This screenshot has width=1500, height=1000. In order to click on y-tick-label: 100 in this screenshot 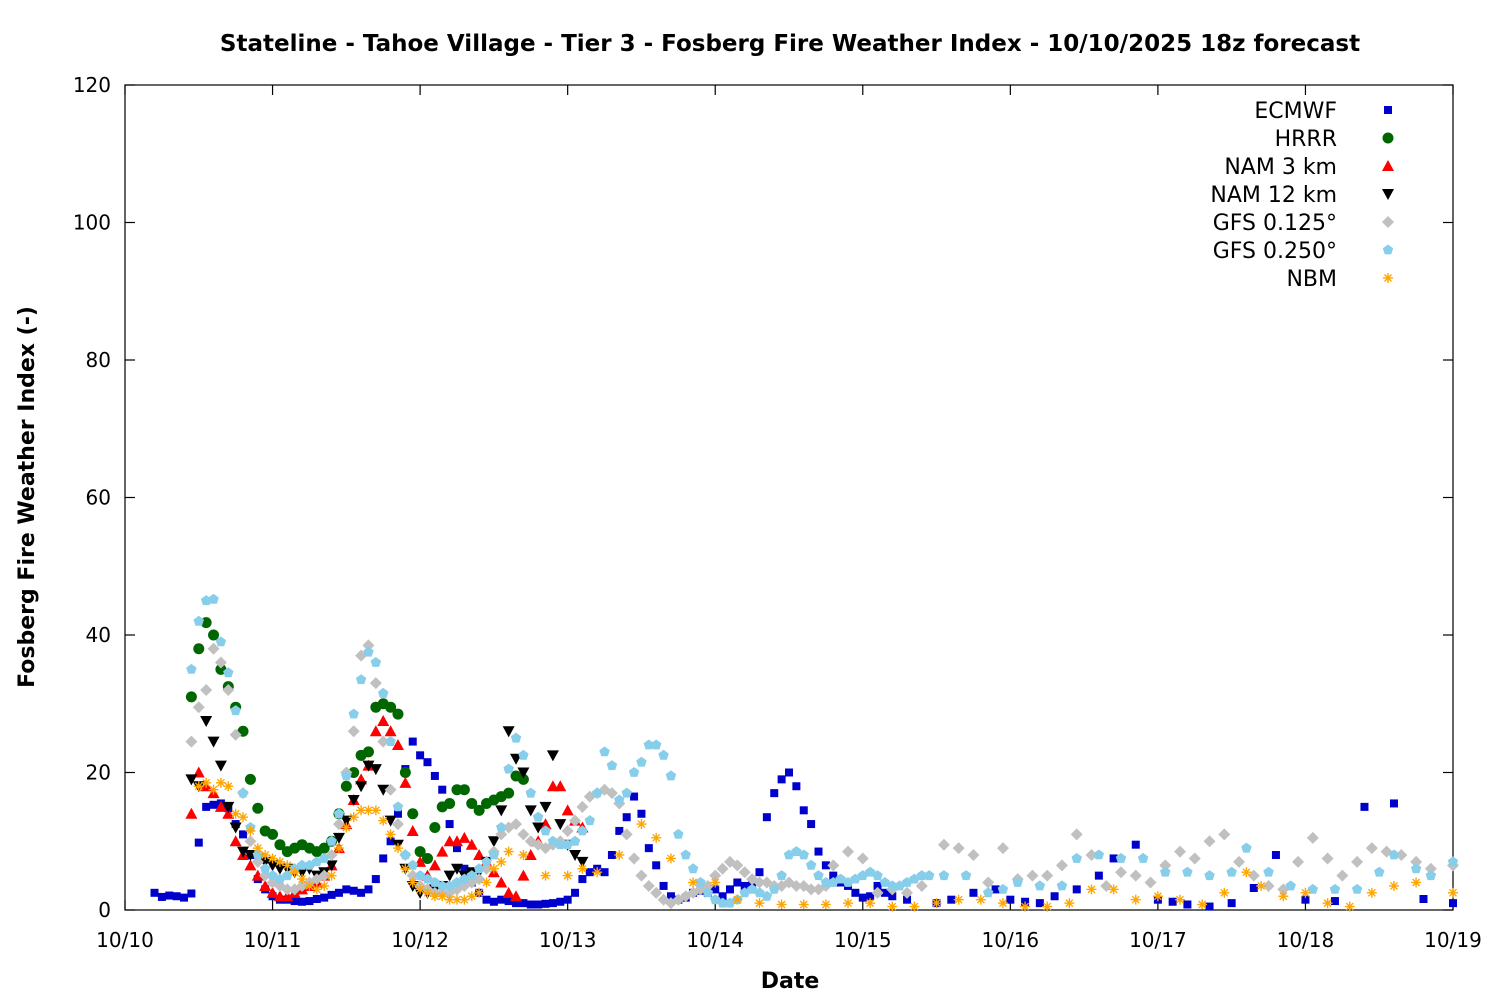, I will do `click(92, 223)`.